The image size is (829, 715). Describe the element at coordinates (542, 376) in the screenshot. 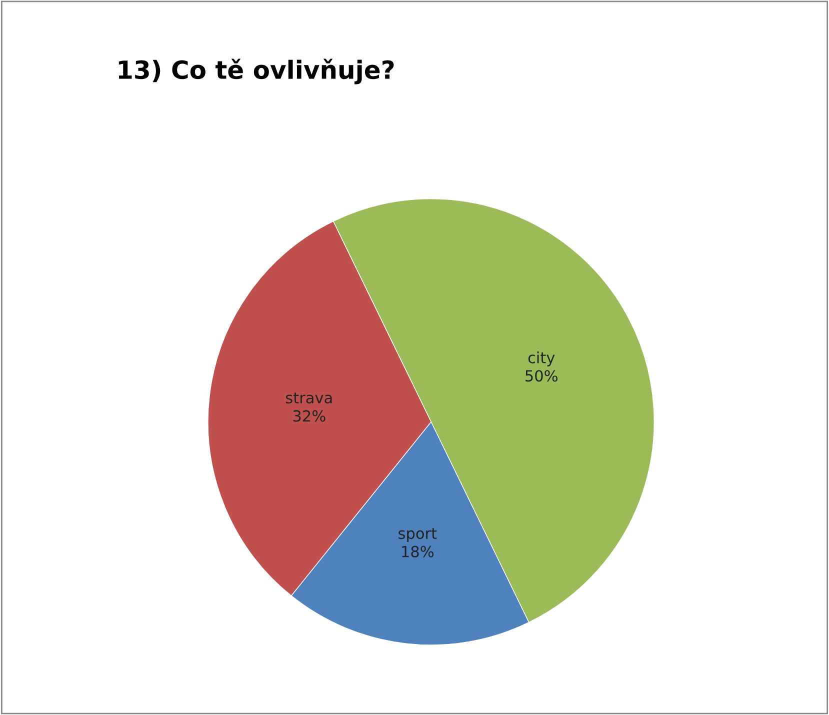

I see `data-label: 50%` at that location.